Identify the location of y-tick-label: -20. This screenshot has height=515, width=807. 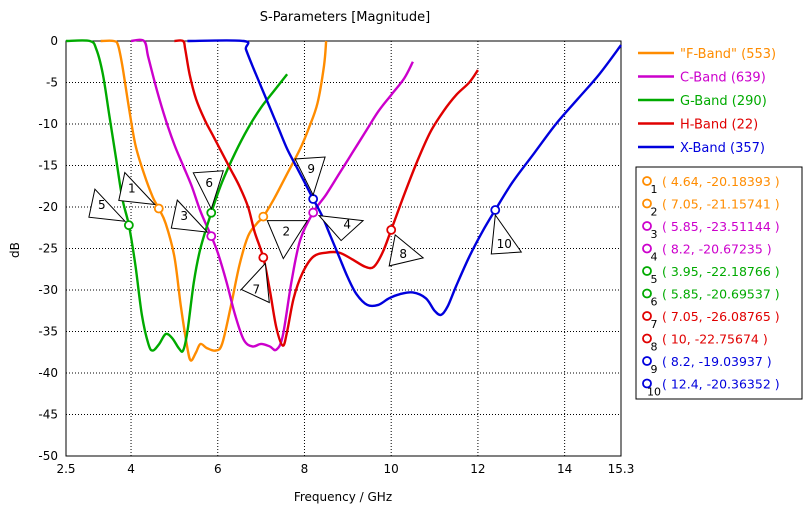
(48, 207).